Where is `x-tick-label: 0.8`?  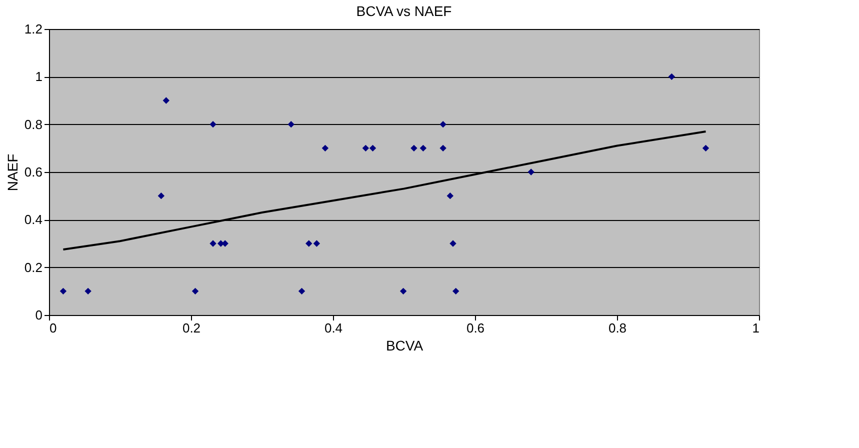 x-tick-label: 0.8 is located at coordinates (617, 328).